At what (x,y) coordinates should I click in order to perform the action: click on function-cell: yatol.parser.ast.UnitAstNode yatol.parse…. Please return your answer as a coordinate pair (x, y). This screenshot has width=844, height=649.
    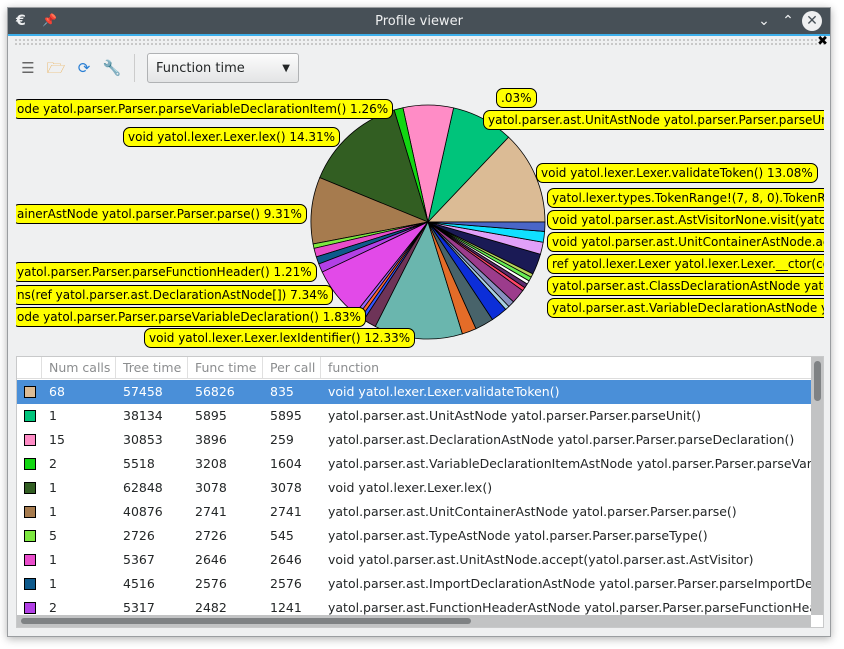
    Looking at the image, I should click on (515, 415).